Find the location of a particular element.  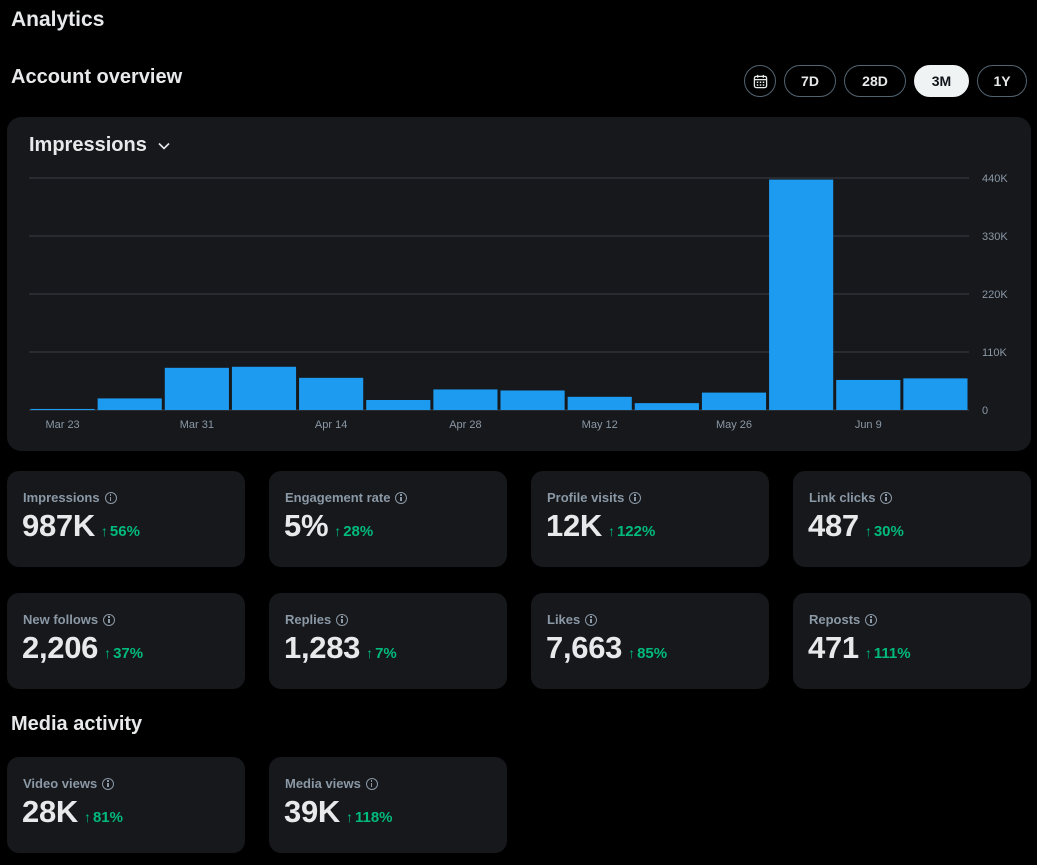

stat-change: ↑ 81% is located at coordinates (103, 817).